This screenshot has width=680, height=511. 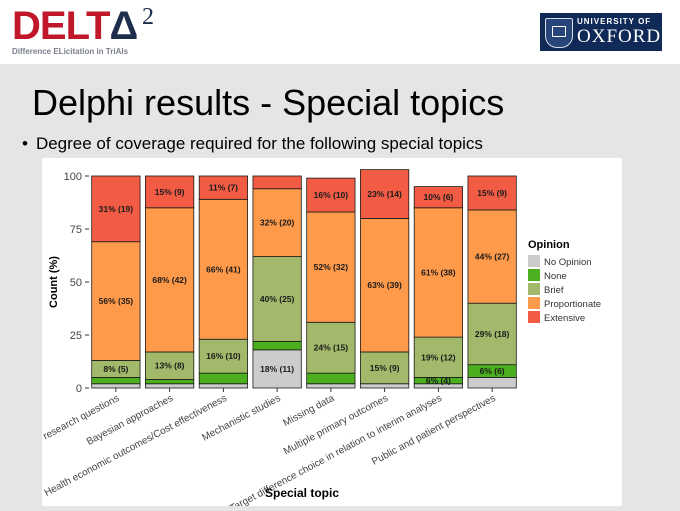 I want to click on data-label: 44% (27), so click(x=492, y=257).